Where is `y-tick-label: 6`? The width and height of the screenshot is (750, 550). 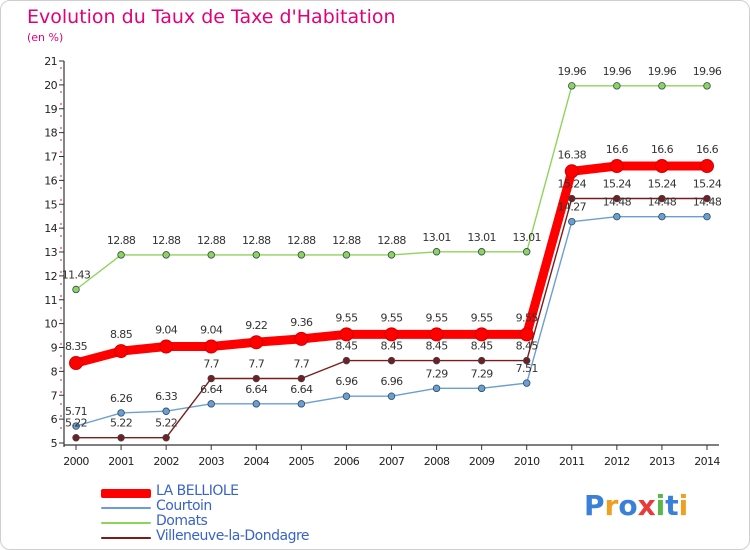
y-tick-label: 6 is located at coordinates (54, 419).